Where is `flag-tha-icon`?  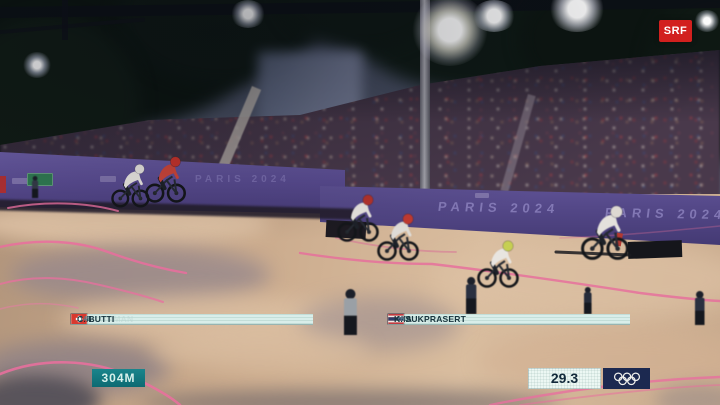
flag-tha-icon is located at coordinates (396, 319).